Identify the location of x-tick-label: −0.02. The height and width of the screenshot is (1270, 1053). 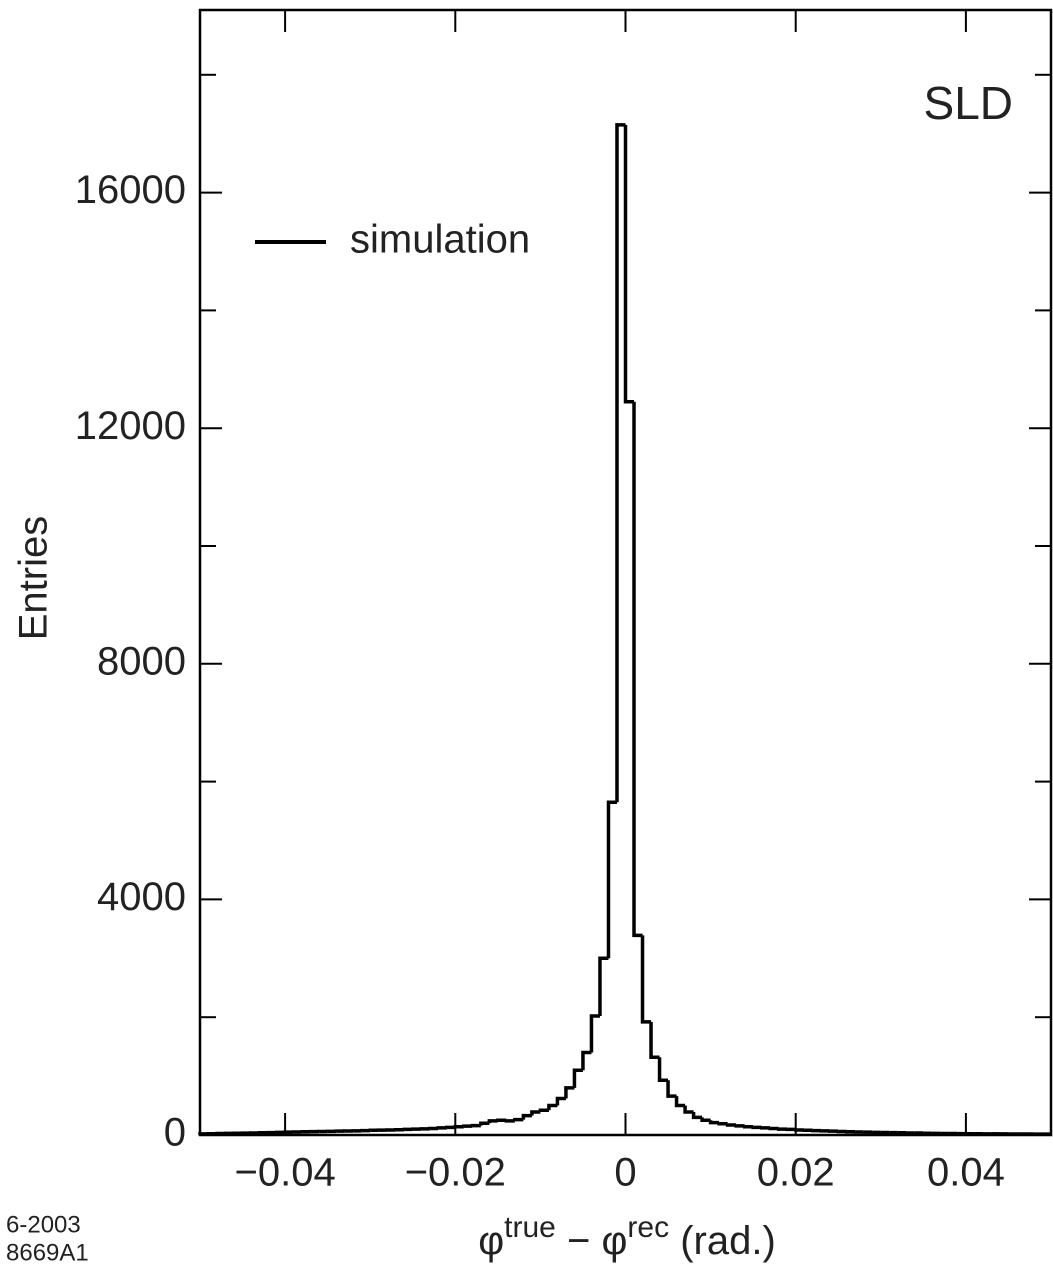
(455, 1173).